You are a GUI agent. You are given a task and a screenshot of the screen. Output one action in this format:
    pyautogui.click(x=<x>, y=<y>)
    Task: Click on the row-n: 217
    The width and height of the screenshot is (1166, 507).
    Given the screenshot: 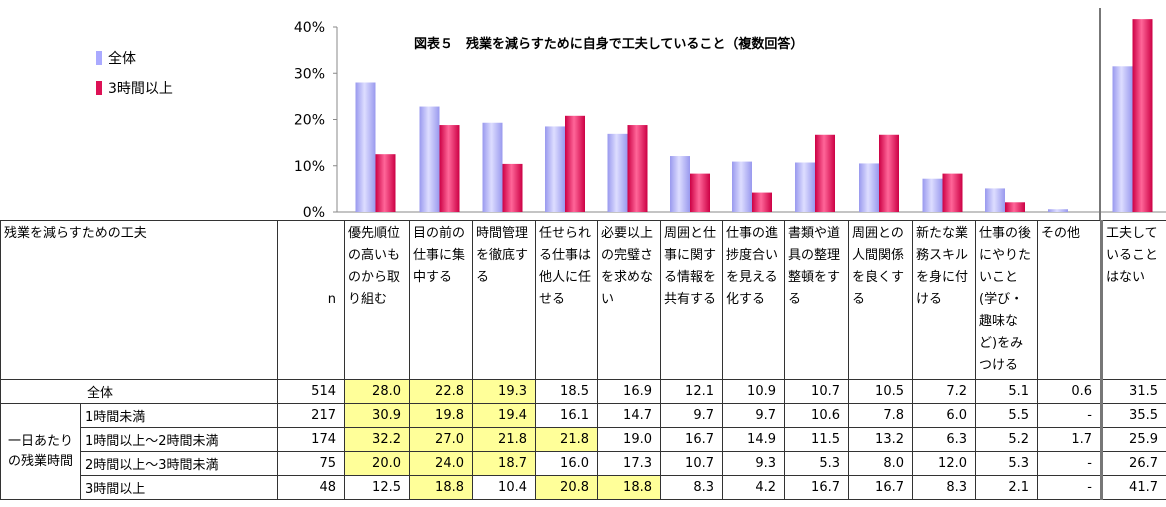 What is the action you would take?
    pyautogui.click(x=311, y=415)
    